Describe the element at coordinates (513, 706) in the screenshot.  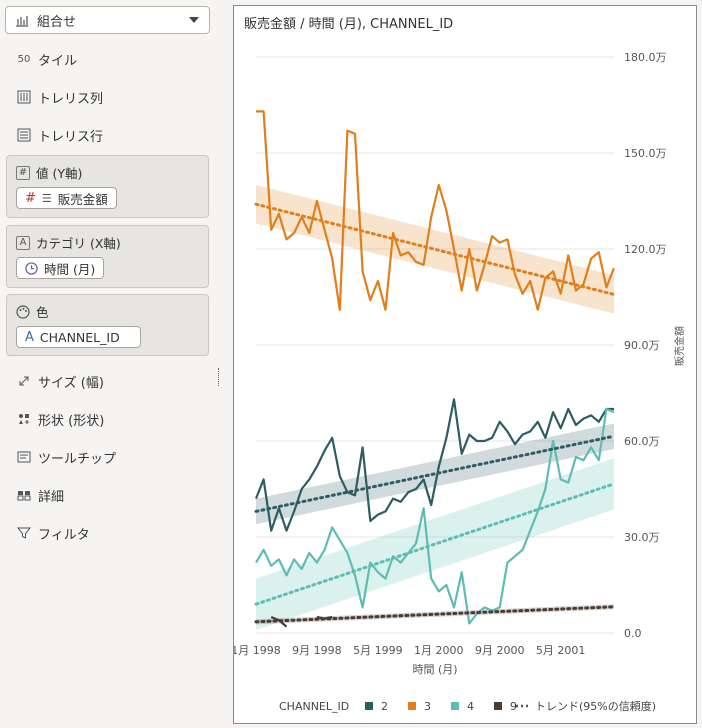
I see `legend-label-9: 9` at that location.